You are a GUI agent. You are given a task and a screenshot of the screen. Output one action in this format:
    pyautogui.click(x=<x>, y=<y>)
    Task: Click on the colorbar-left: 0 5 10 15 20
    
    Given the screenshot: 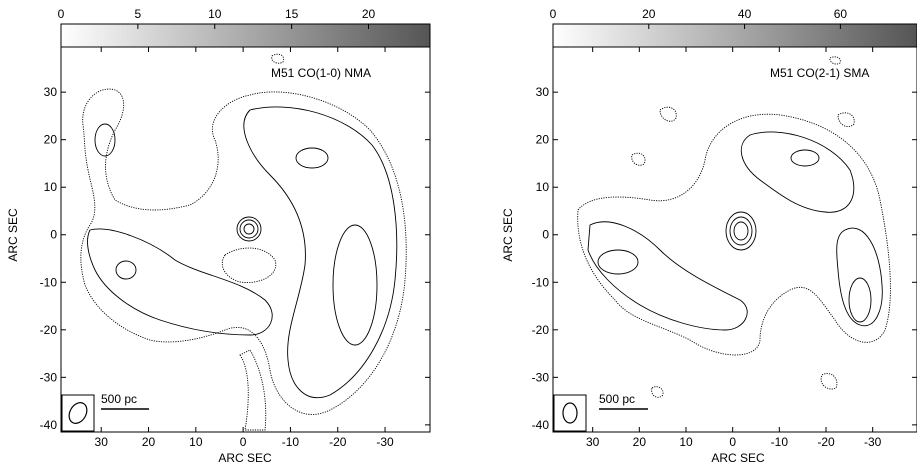 What is the action you would take?
    pyautogui.click(x=244, y=27)
    